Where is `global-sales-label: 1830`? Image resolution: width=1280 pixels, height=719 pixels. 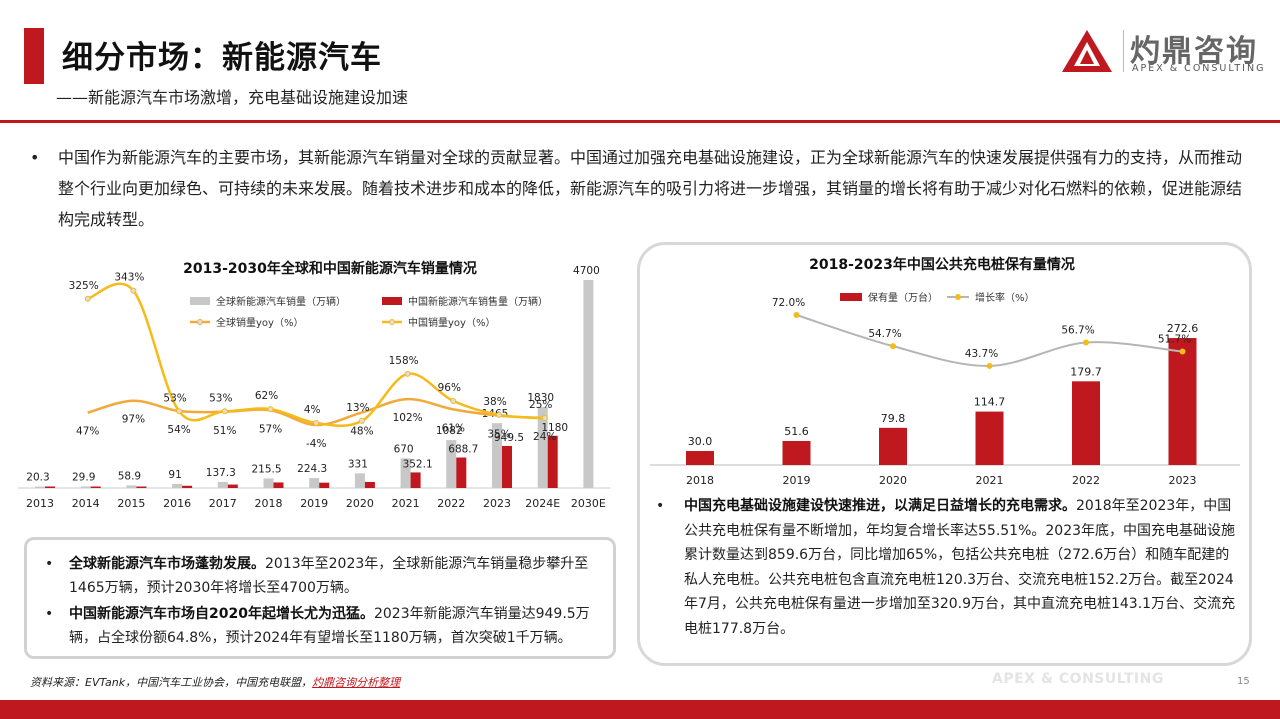 global-sales-label: 1830 is located at coordinates (540, 398).